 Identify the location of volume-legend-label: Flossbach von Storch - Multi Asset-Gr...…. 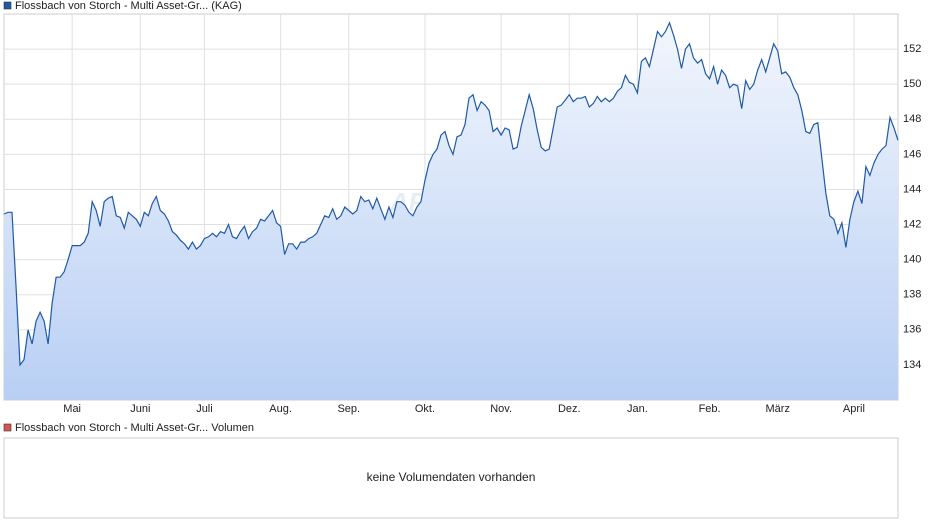
(134, 428).